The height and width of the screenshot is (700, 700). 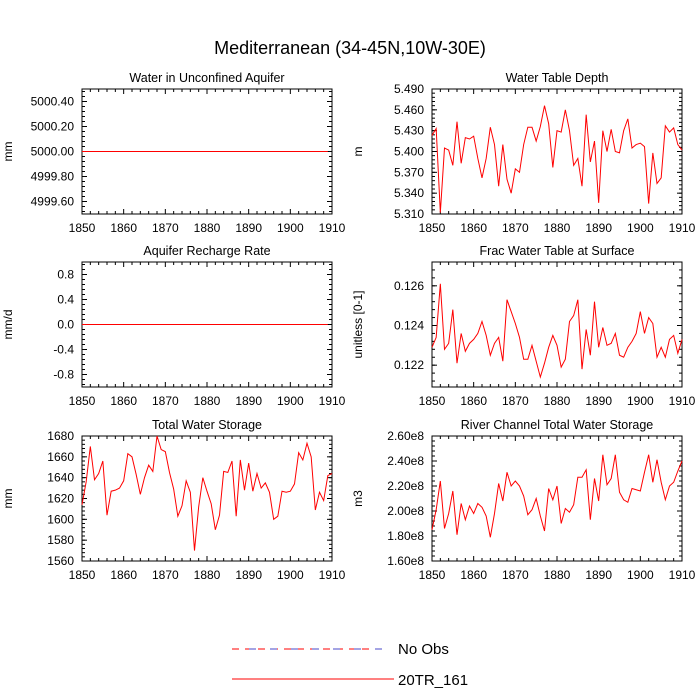 What do you see at coordinates (60, 561) in the screenshot?
I see `y-tick-label: 1560` at bounding box center [60, 561].